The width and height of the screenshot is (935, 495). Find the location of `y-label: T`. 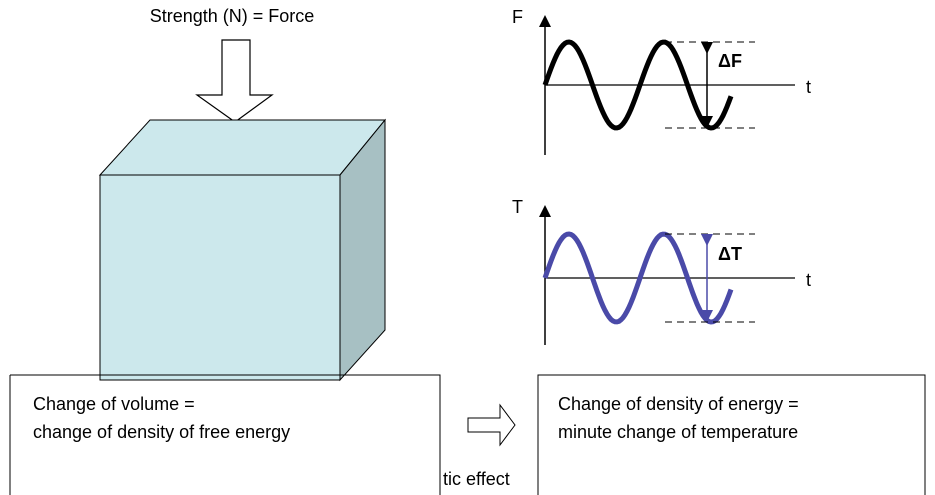

y-label: T is located at coordinates (517, 207).